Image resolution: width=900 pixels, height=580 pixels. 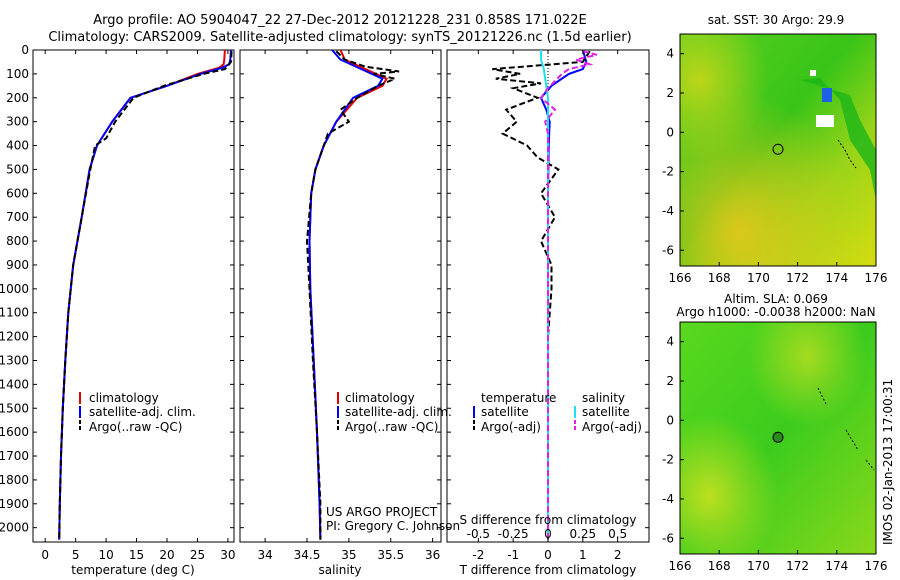 What do you see at coordinates (478, 534) in the screenshot?
I see `s-diff-tick-label: -0.5` at bounding box center [478, 534].